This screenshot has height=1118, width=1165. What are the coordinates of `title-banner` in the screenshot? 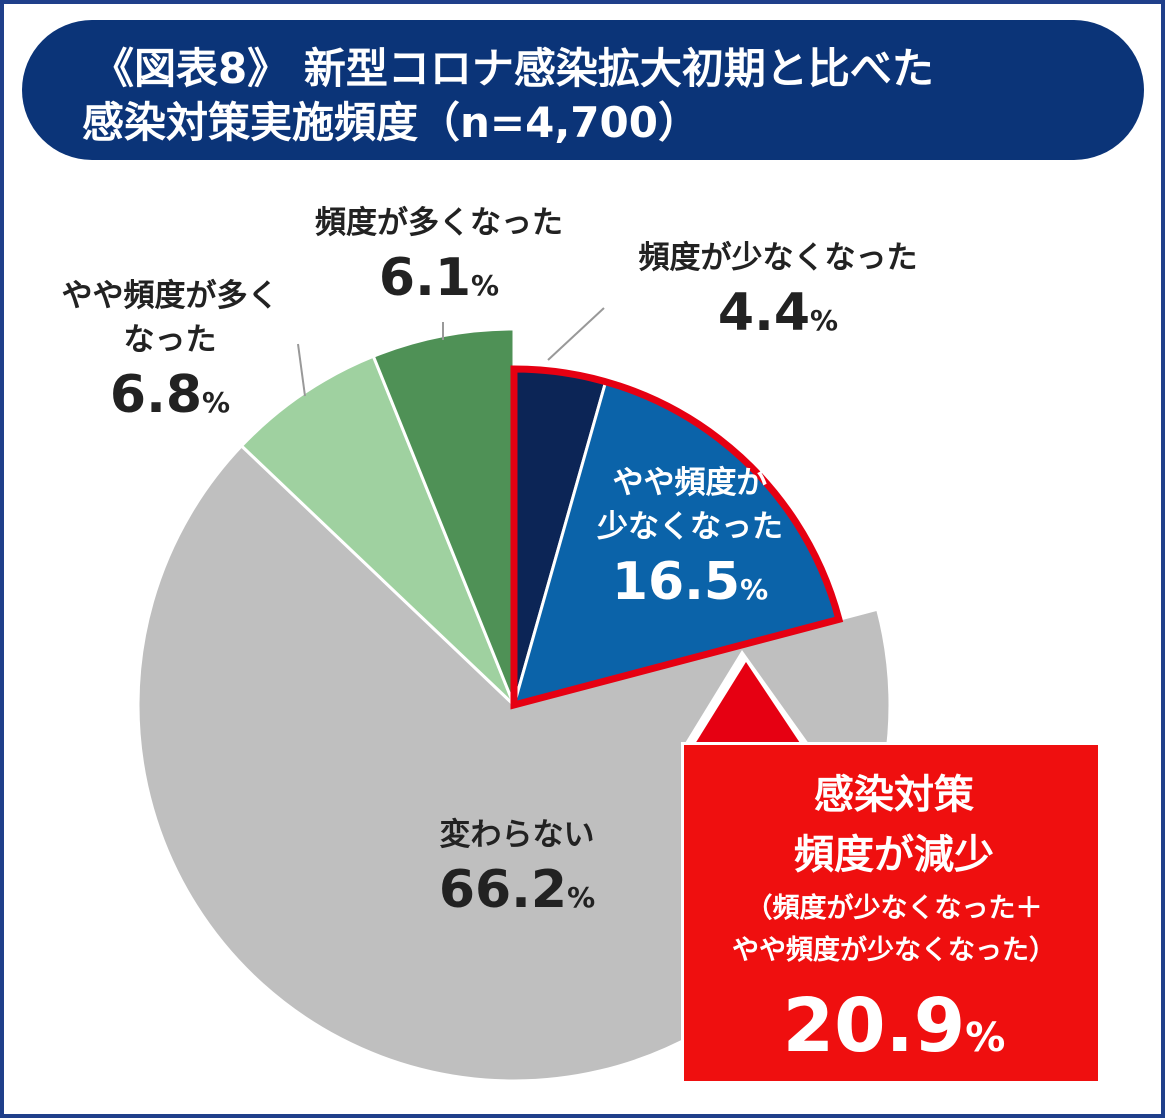 It's located at (583, 90).